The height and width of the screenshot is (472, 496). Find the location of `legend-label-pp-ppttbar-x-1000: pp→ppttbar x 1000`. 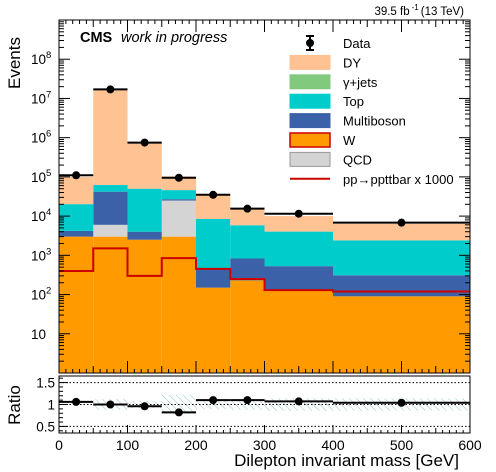

legend-label-pp-ppttbar-x-1000: pp→ppttbar x 1000 is located at coordinates (398, 179).